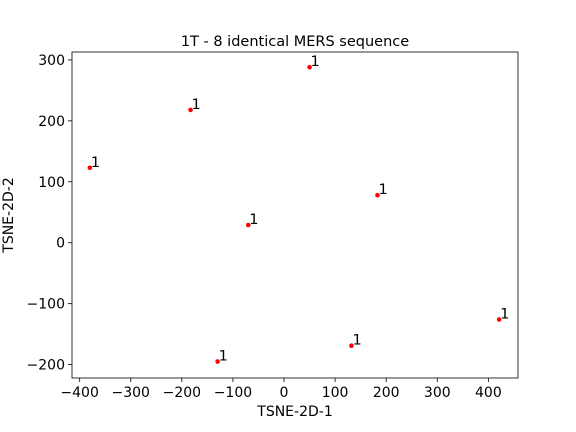  What do you see at coordinates (488, 393) in the screenshot?
I see `x-tick-label: 400` at bounding box center [488, 393].